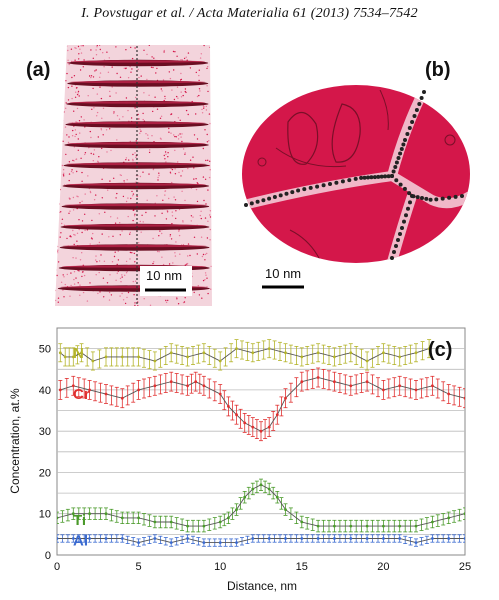 This screenshot has height=600, width=499. I want to click on y-ticks: 0 10 20 30 40 50, so click(45, 453).